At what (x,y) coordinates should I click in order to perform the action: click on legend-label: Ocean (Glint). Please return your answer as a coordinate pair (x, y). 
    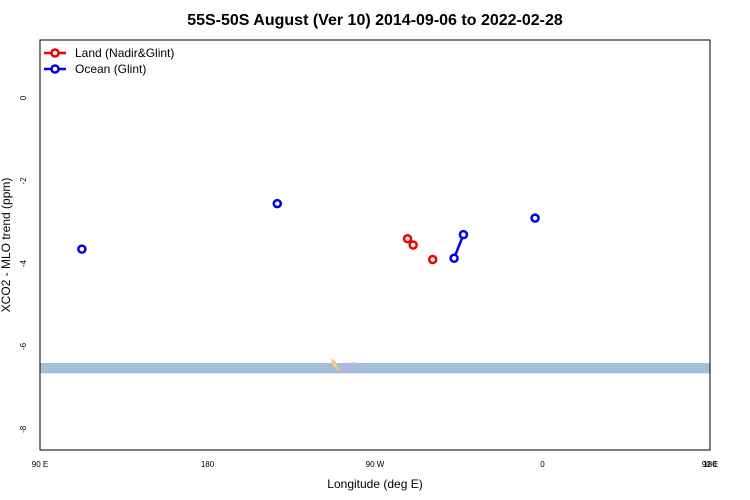
    Looking at the image, I should click on (110, 69).